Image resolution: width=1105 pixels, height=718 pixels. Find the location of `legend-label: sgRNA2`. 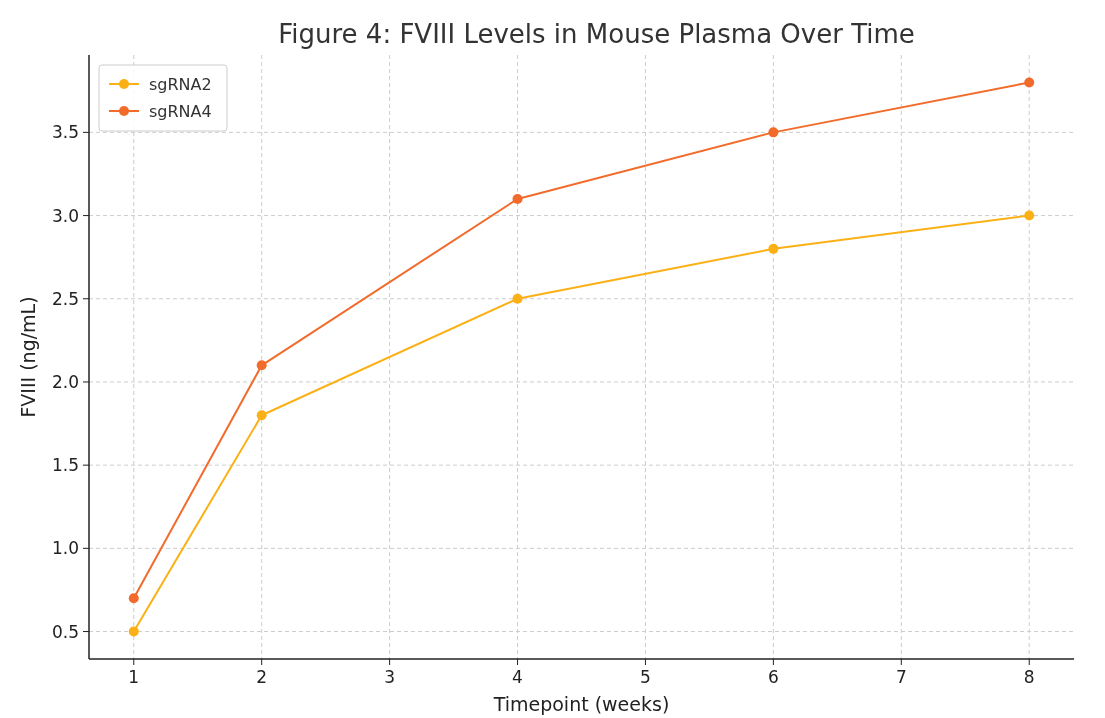

legend-label: sgRNA2 is located at coordinates (180, 84).